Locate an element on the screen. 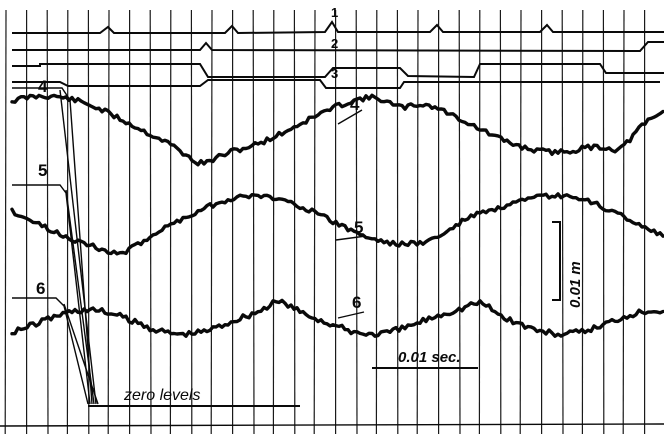 This screenshot has height=436, width=664. trace-4-label-tick is located at coordinates (350, 117).